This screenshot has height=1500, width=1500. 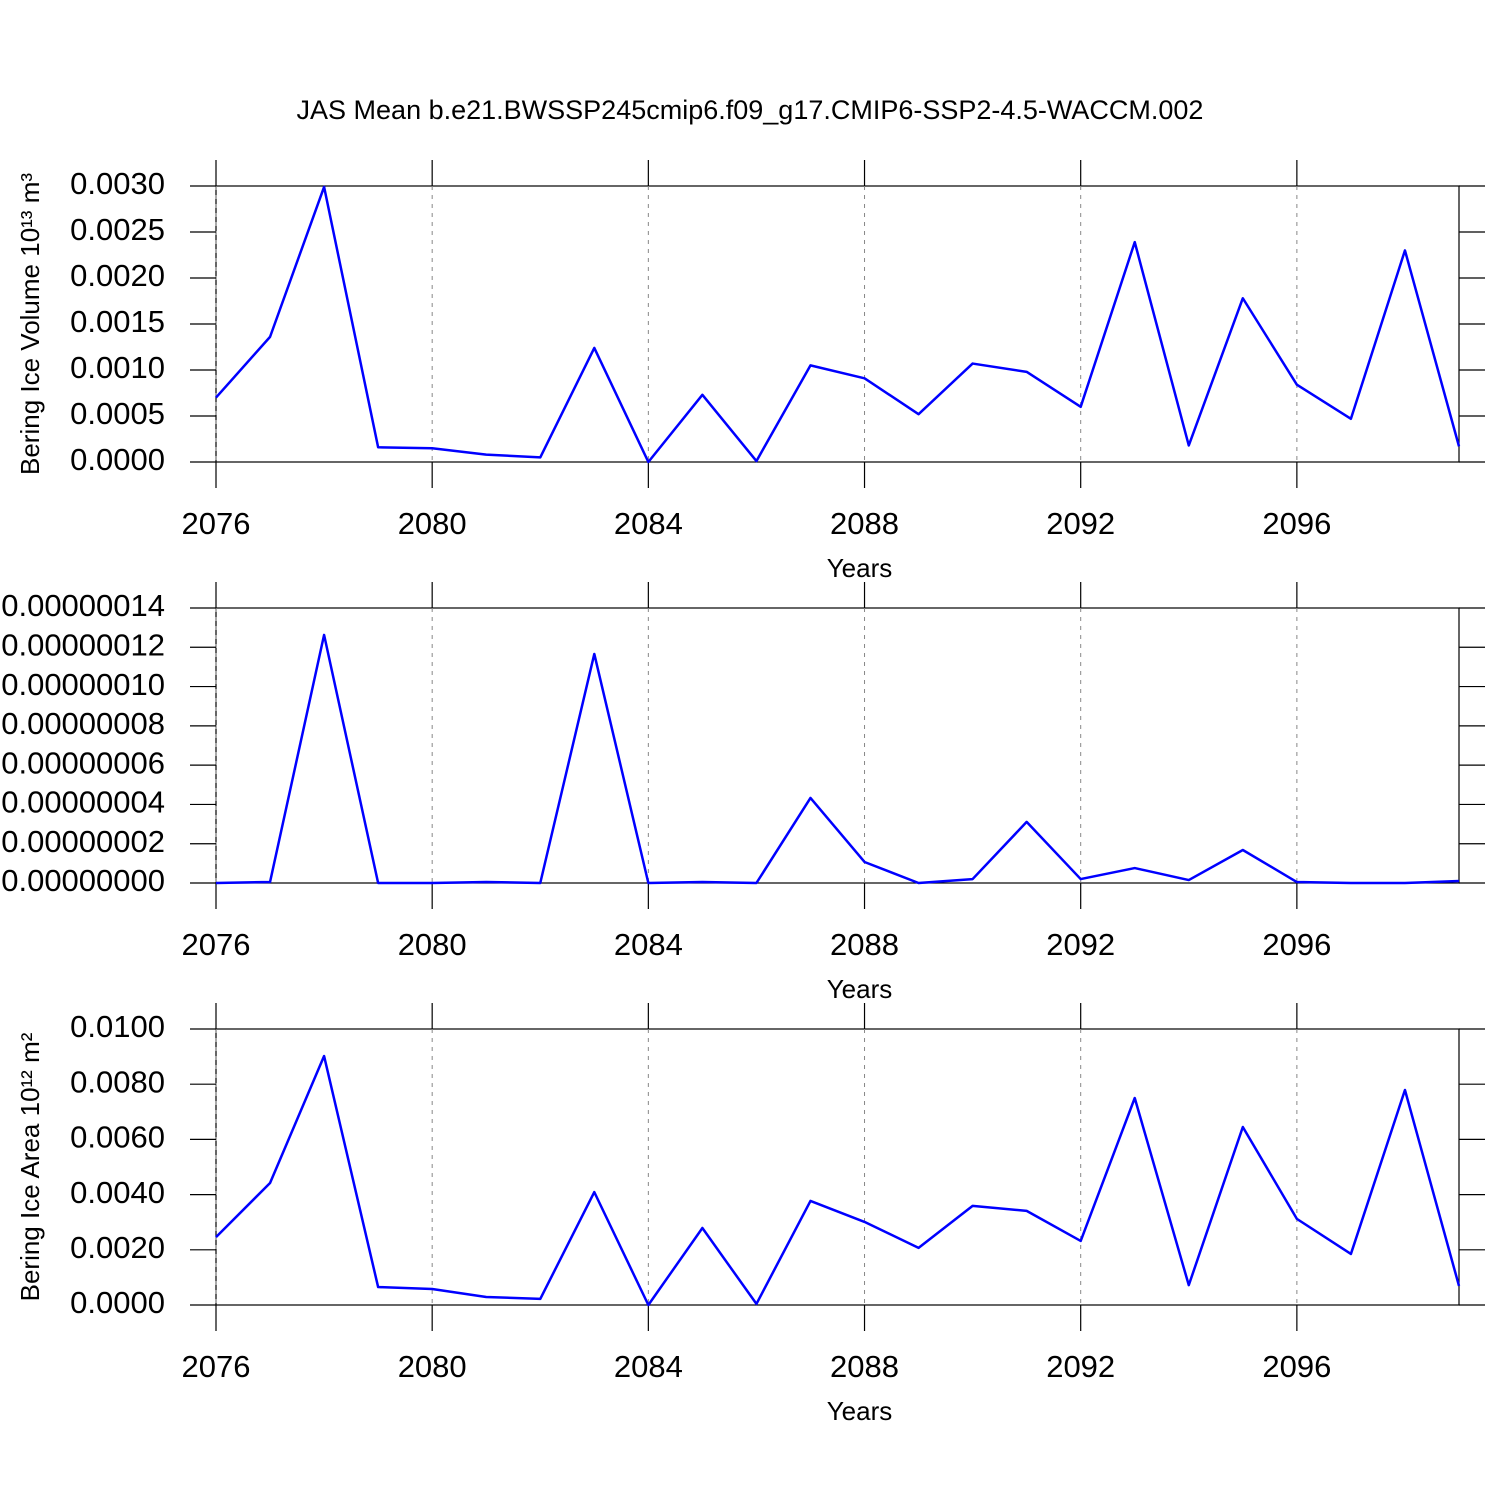 What do you see at coordinates (83, 605) in the screenshot?
I see `y-tick-label: 0.00000014` at bounding box center [83, 605].